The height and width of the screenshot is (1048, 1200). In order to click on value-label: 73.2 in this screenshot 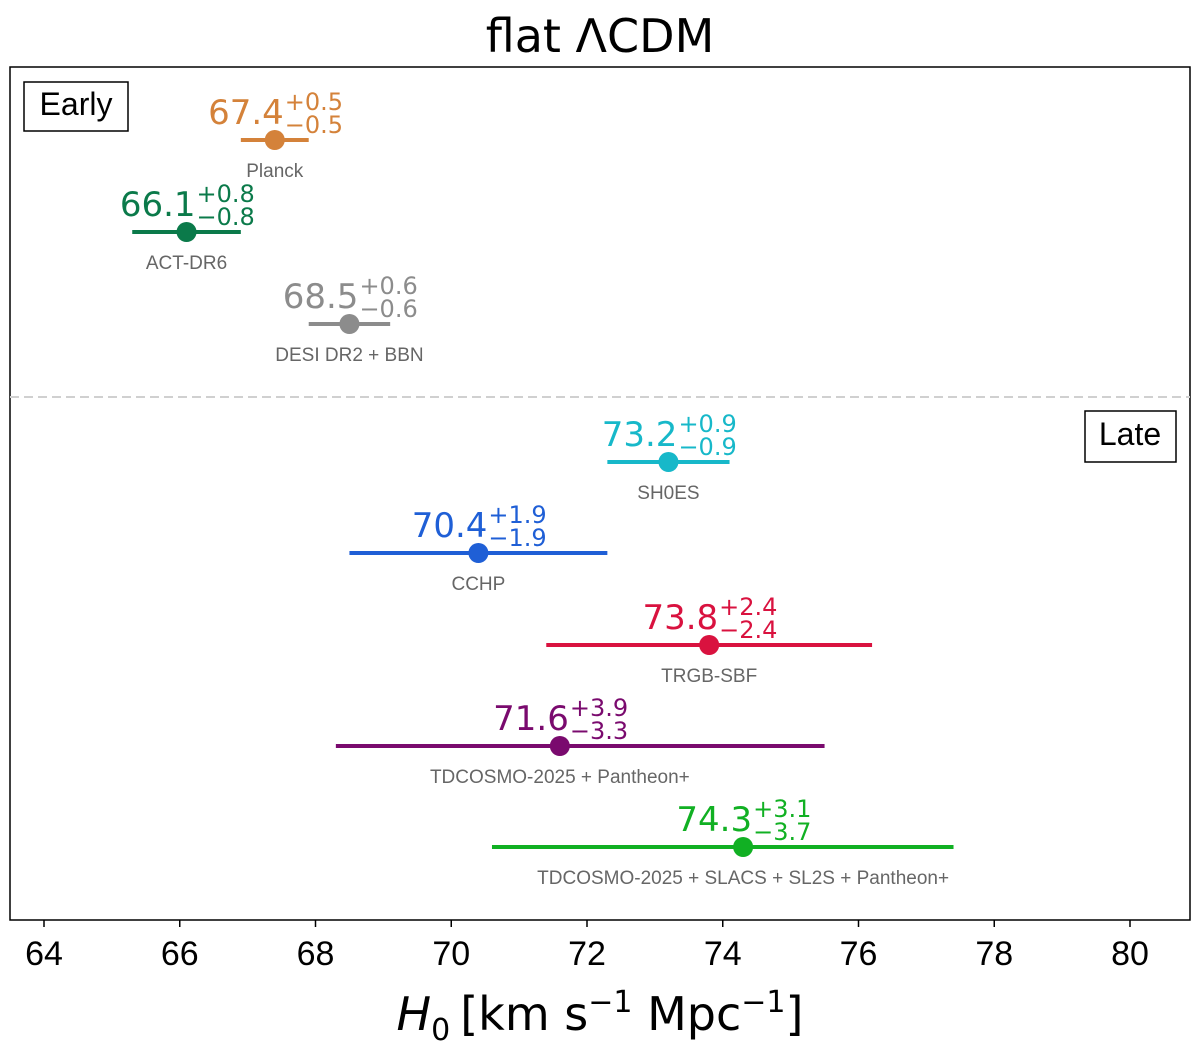, I will do `click(640, 435)`.